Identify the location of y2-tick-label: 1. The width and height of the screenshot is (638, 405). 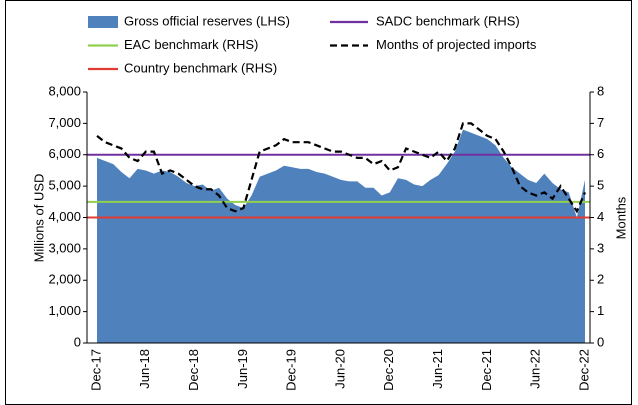
(600, 310).